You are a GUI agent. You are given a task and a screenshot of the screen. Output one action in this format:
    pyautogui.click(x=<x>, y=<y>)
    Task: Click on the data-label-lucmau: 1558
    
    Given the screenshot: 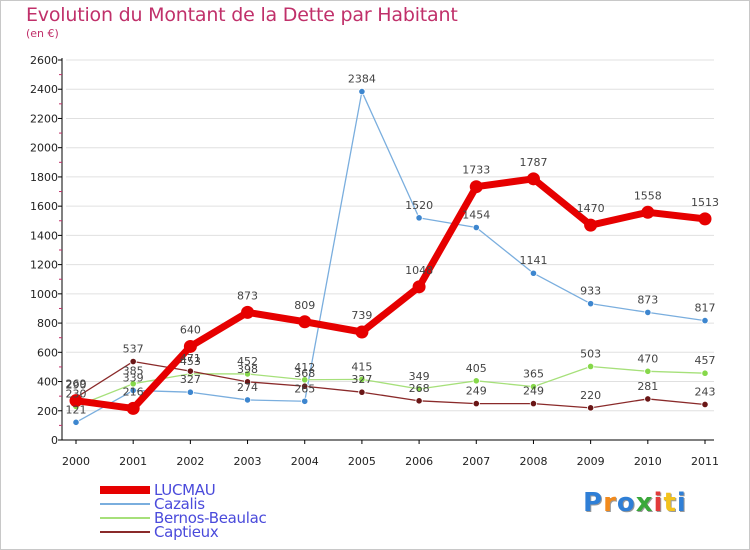 What is the action you would take?
    pyautogui.click(x=648, y=195)
    